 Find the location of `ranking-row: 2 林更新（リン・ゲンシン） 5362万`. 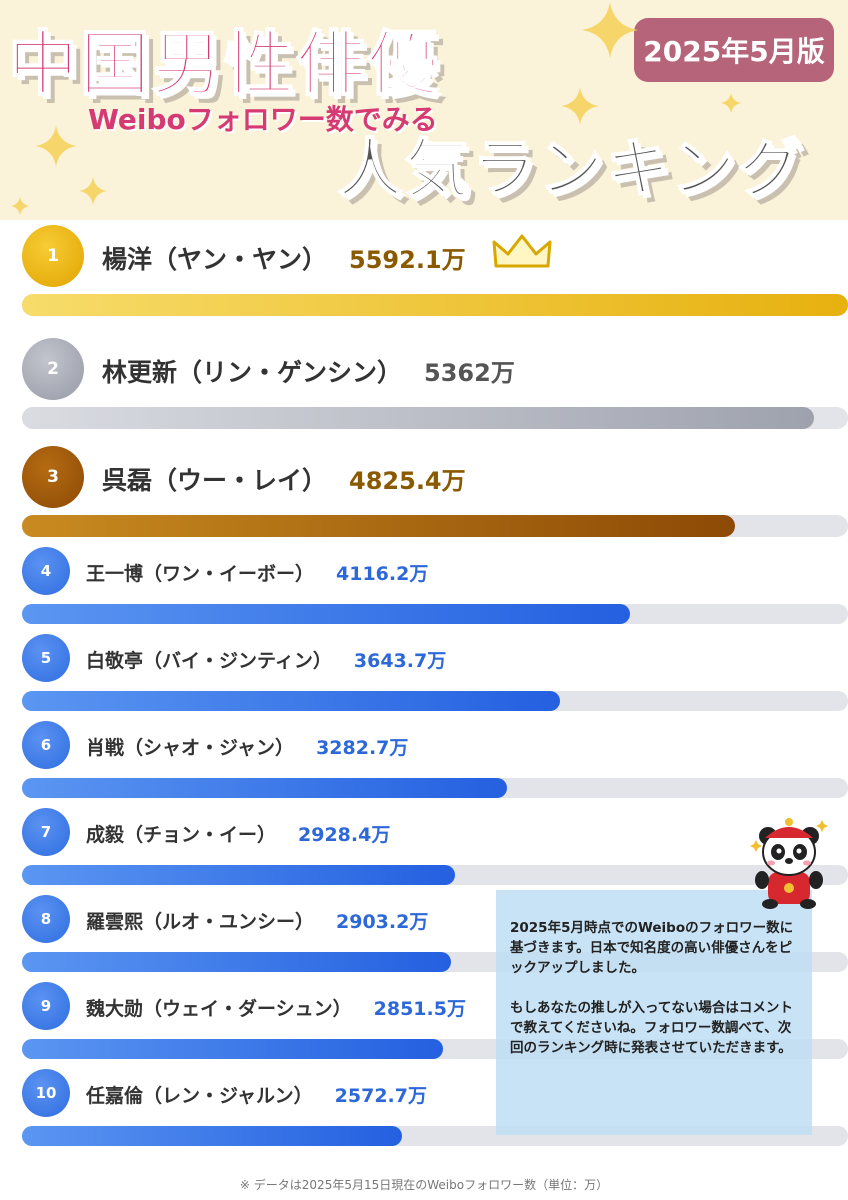

ranking-row: 2 林更新（リン・ゲンシン） 5362万 is located at coordinates (424, 385).